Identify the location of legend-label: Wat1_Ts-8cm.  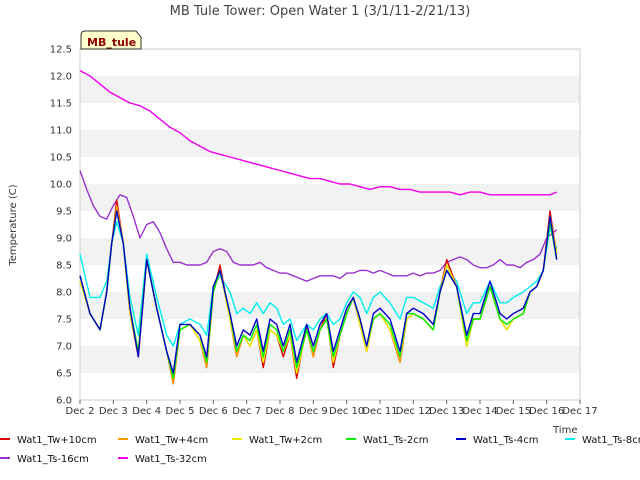
(611, 440).